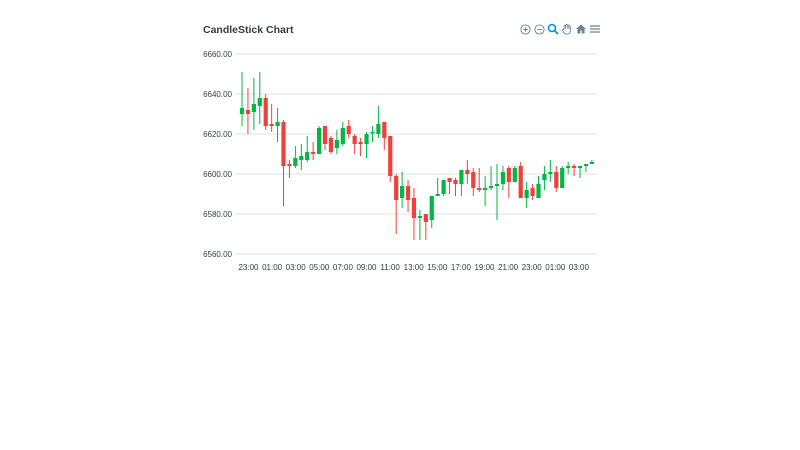  I want to click on x-axis-label: 09:00, so click(366, 267).